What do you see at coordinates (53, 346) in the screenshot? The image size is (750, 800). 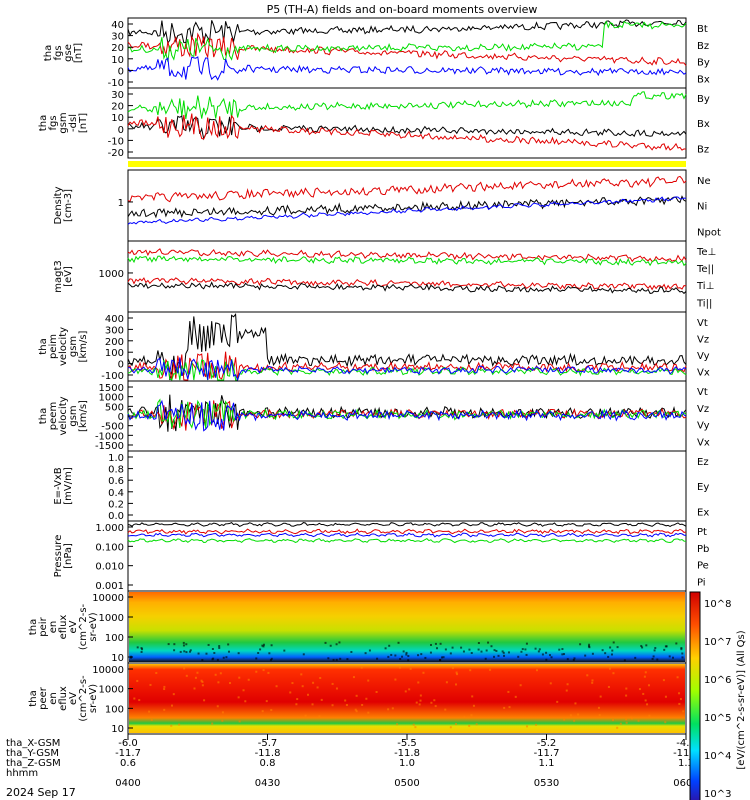 I see `y-axis-label-line: peim` at bounding box center [53, 346].